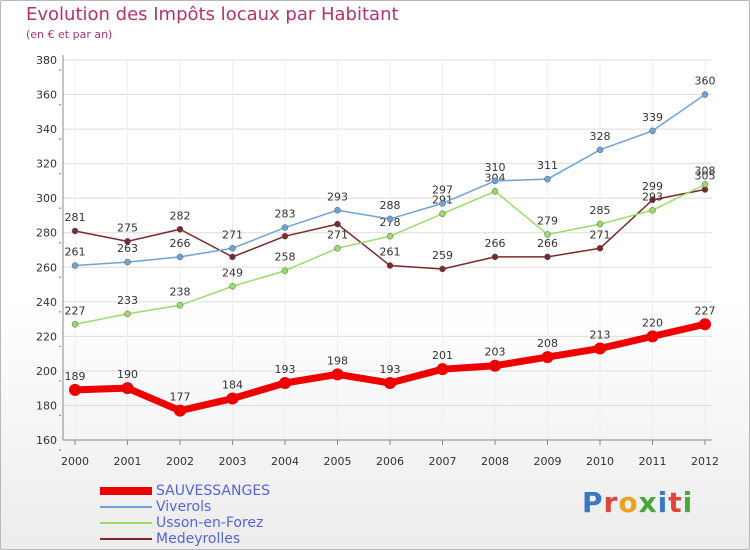 The width and height of the screenshot is (750, 550). Describe the element at coordinates (180, 291) in the screenshot. I see `data-label: 238` at that location.